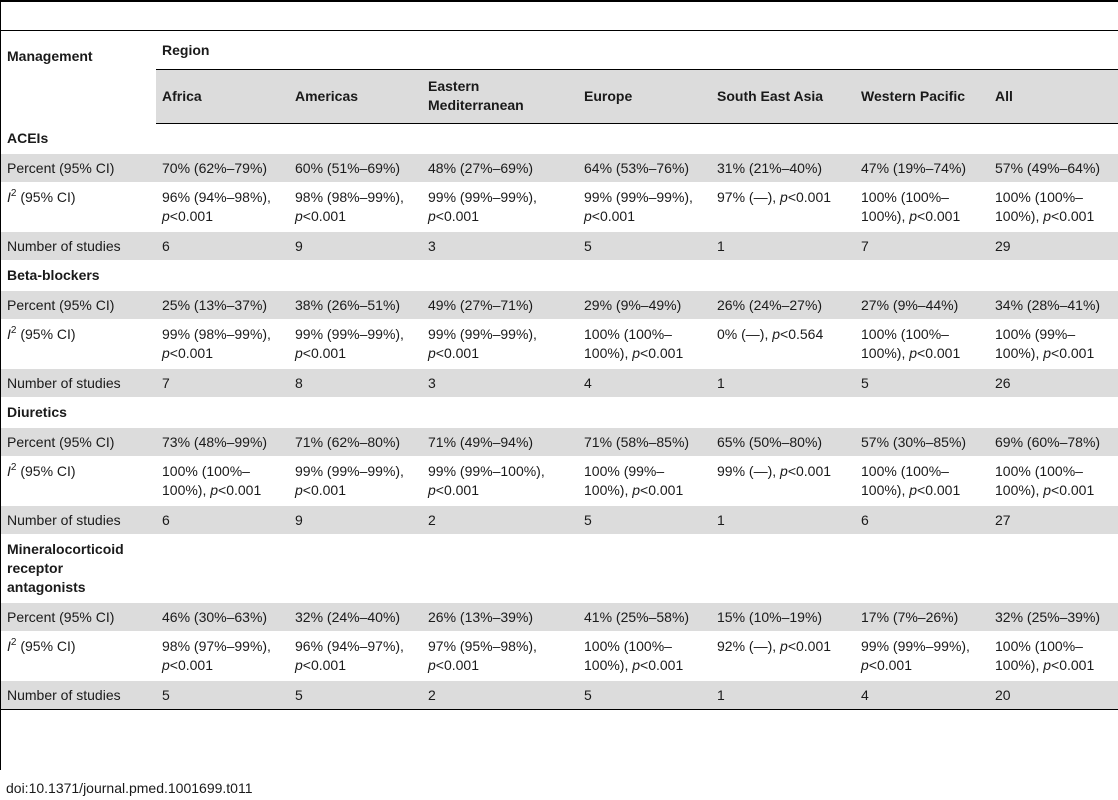 The image size is (1118, 800). I want to click on percent-cell: 46% (30%–63%), so click(222, 617).